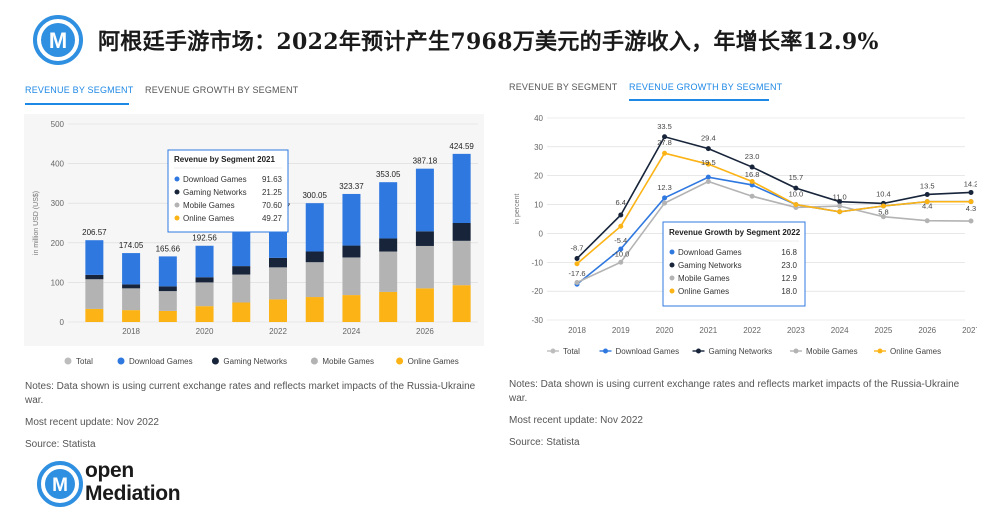 The width and height of the screenshot is (1000, 519). Describe the element at coordinates (58, 40) in the screenshot. I see `logo-letter: M` at that location.